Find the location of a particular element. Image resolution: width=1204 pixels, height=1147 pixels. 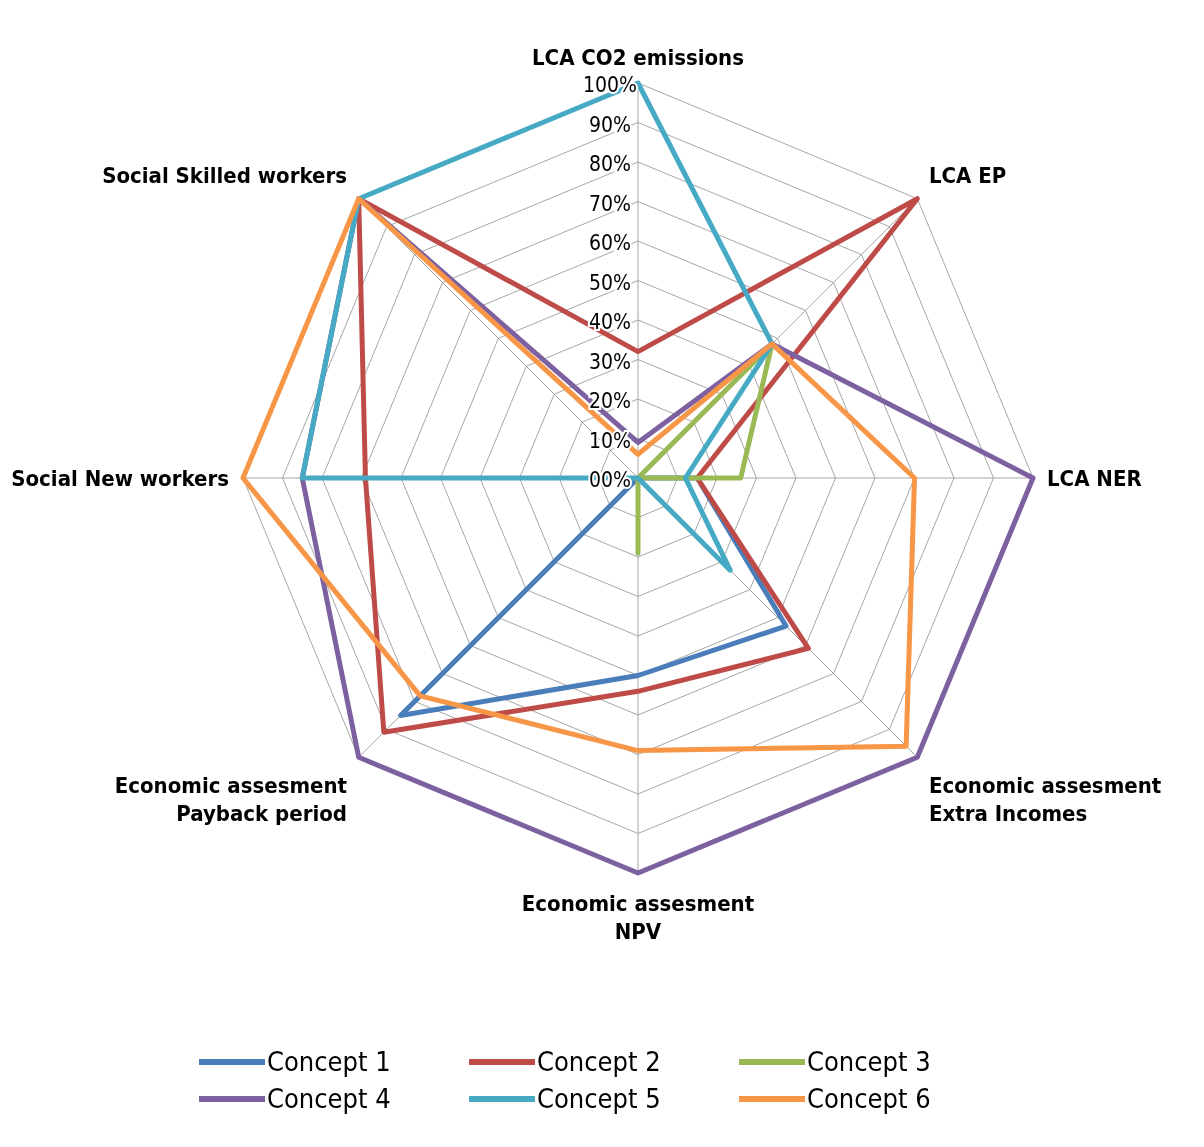

y-tick-label: 80% is located at coordinates (610, 164).